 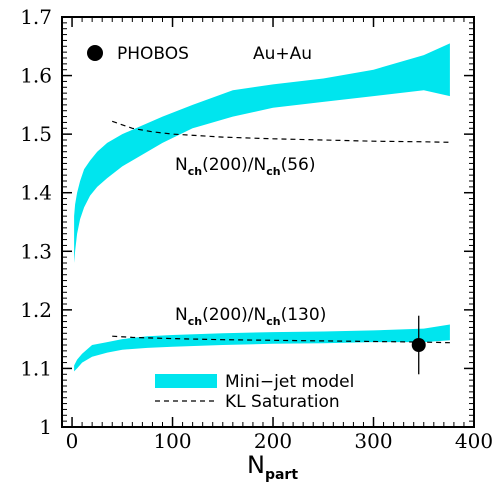 What do you see at coordinates (289, 382) in the screenshot?
I see `legend-band-label: Mini−jet model` at bounding box center [289, 382].